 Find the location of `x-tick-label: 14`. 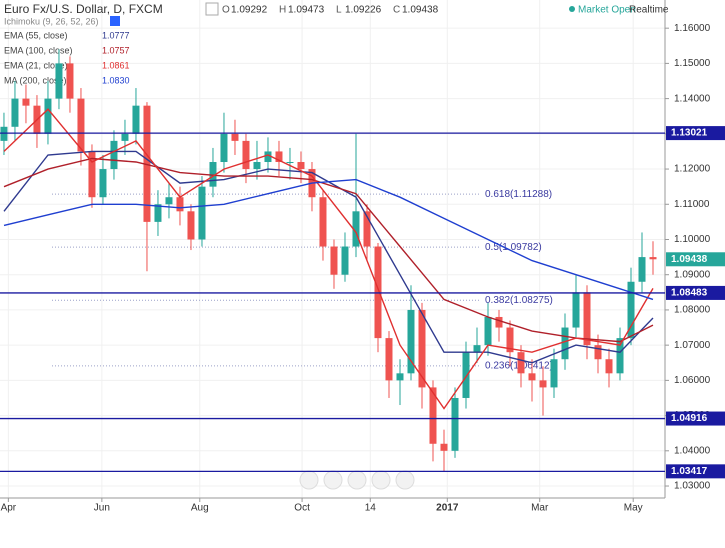

x-tick-label: 14 is located at coordinates (371, 508).